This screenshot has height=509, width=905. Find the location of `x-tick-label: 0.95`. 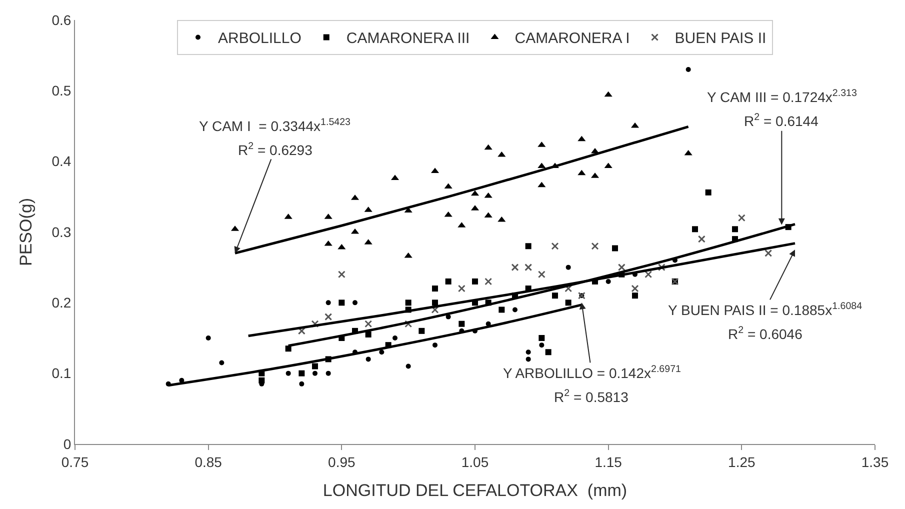

x-tick-label: 0.95 is located at coordinates (342, 462).